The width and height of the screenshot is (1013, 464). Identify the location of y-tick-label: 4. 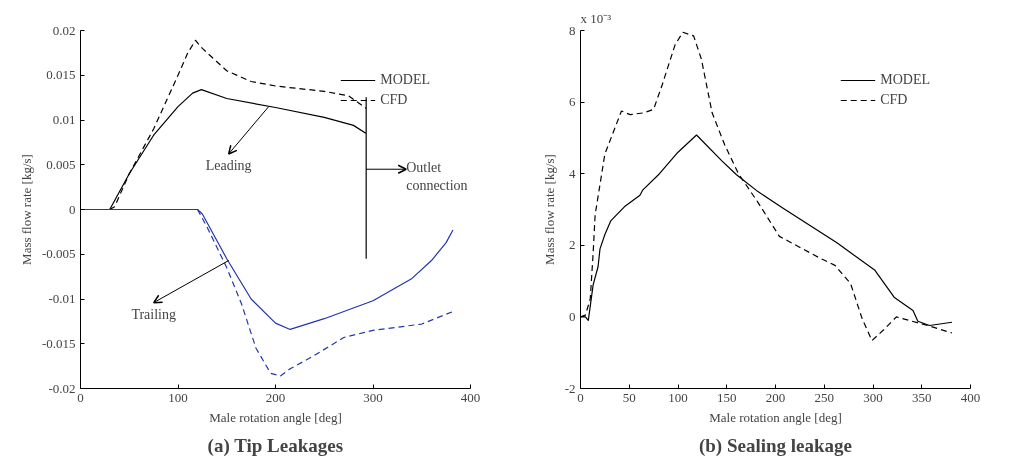
(572, 173).